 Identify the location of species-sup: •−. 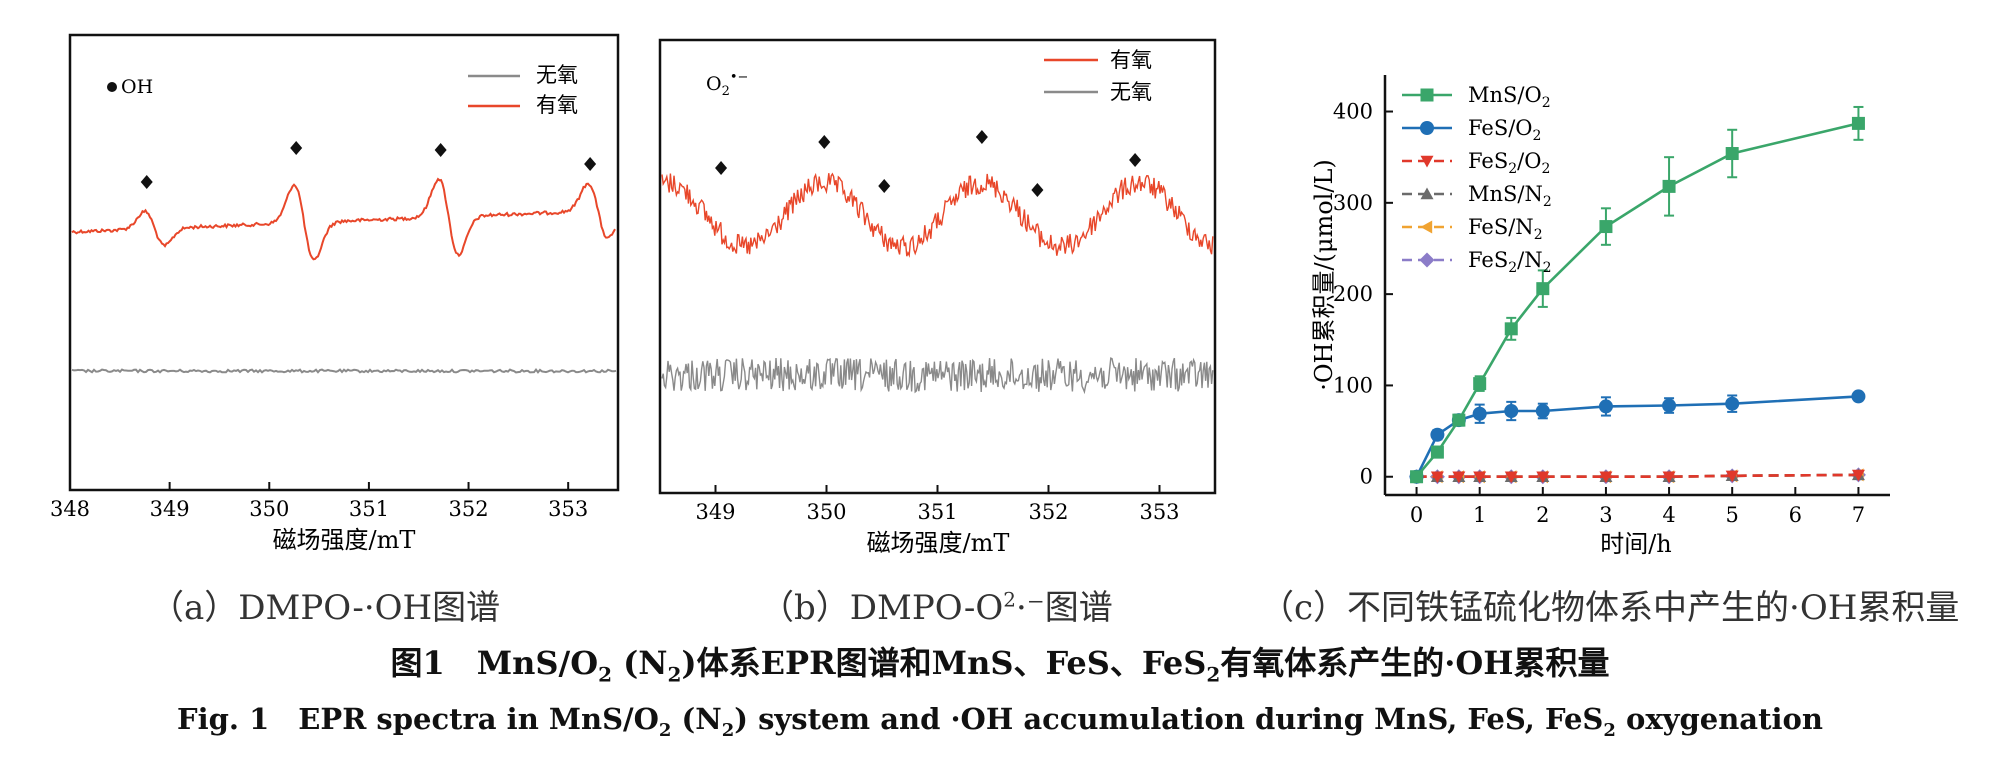
(739, 77).